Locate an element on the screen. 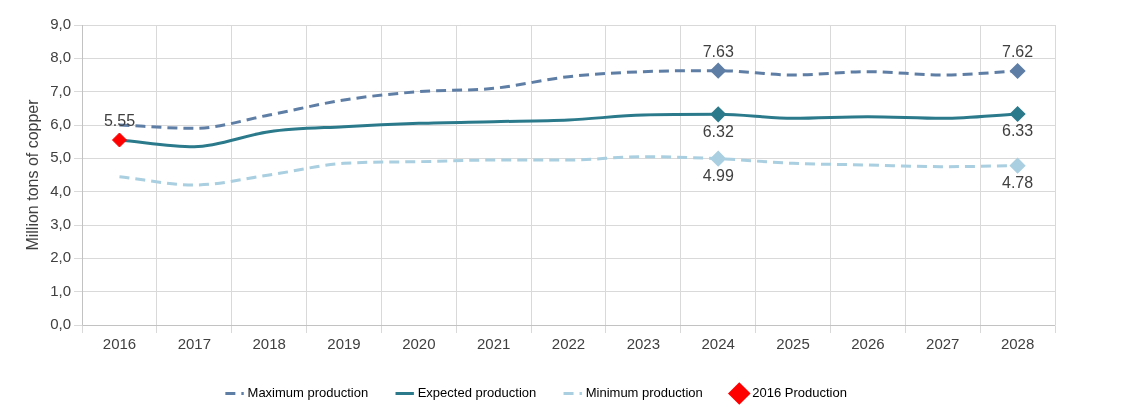 This screenshot has height=415, width=1125. x-tick-label: 2022 is located at coordinates (568, 344).